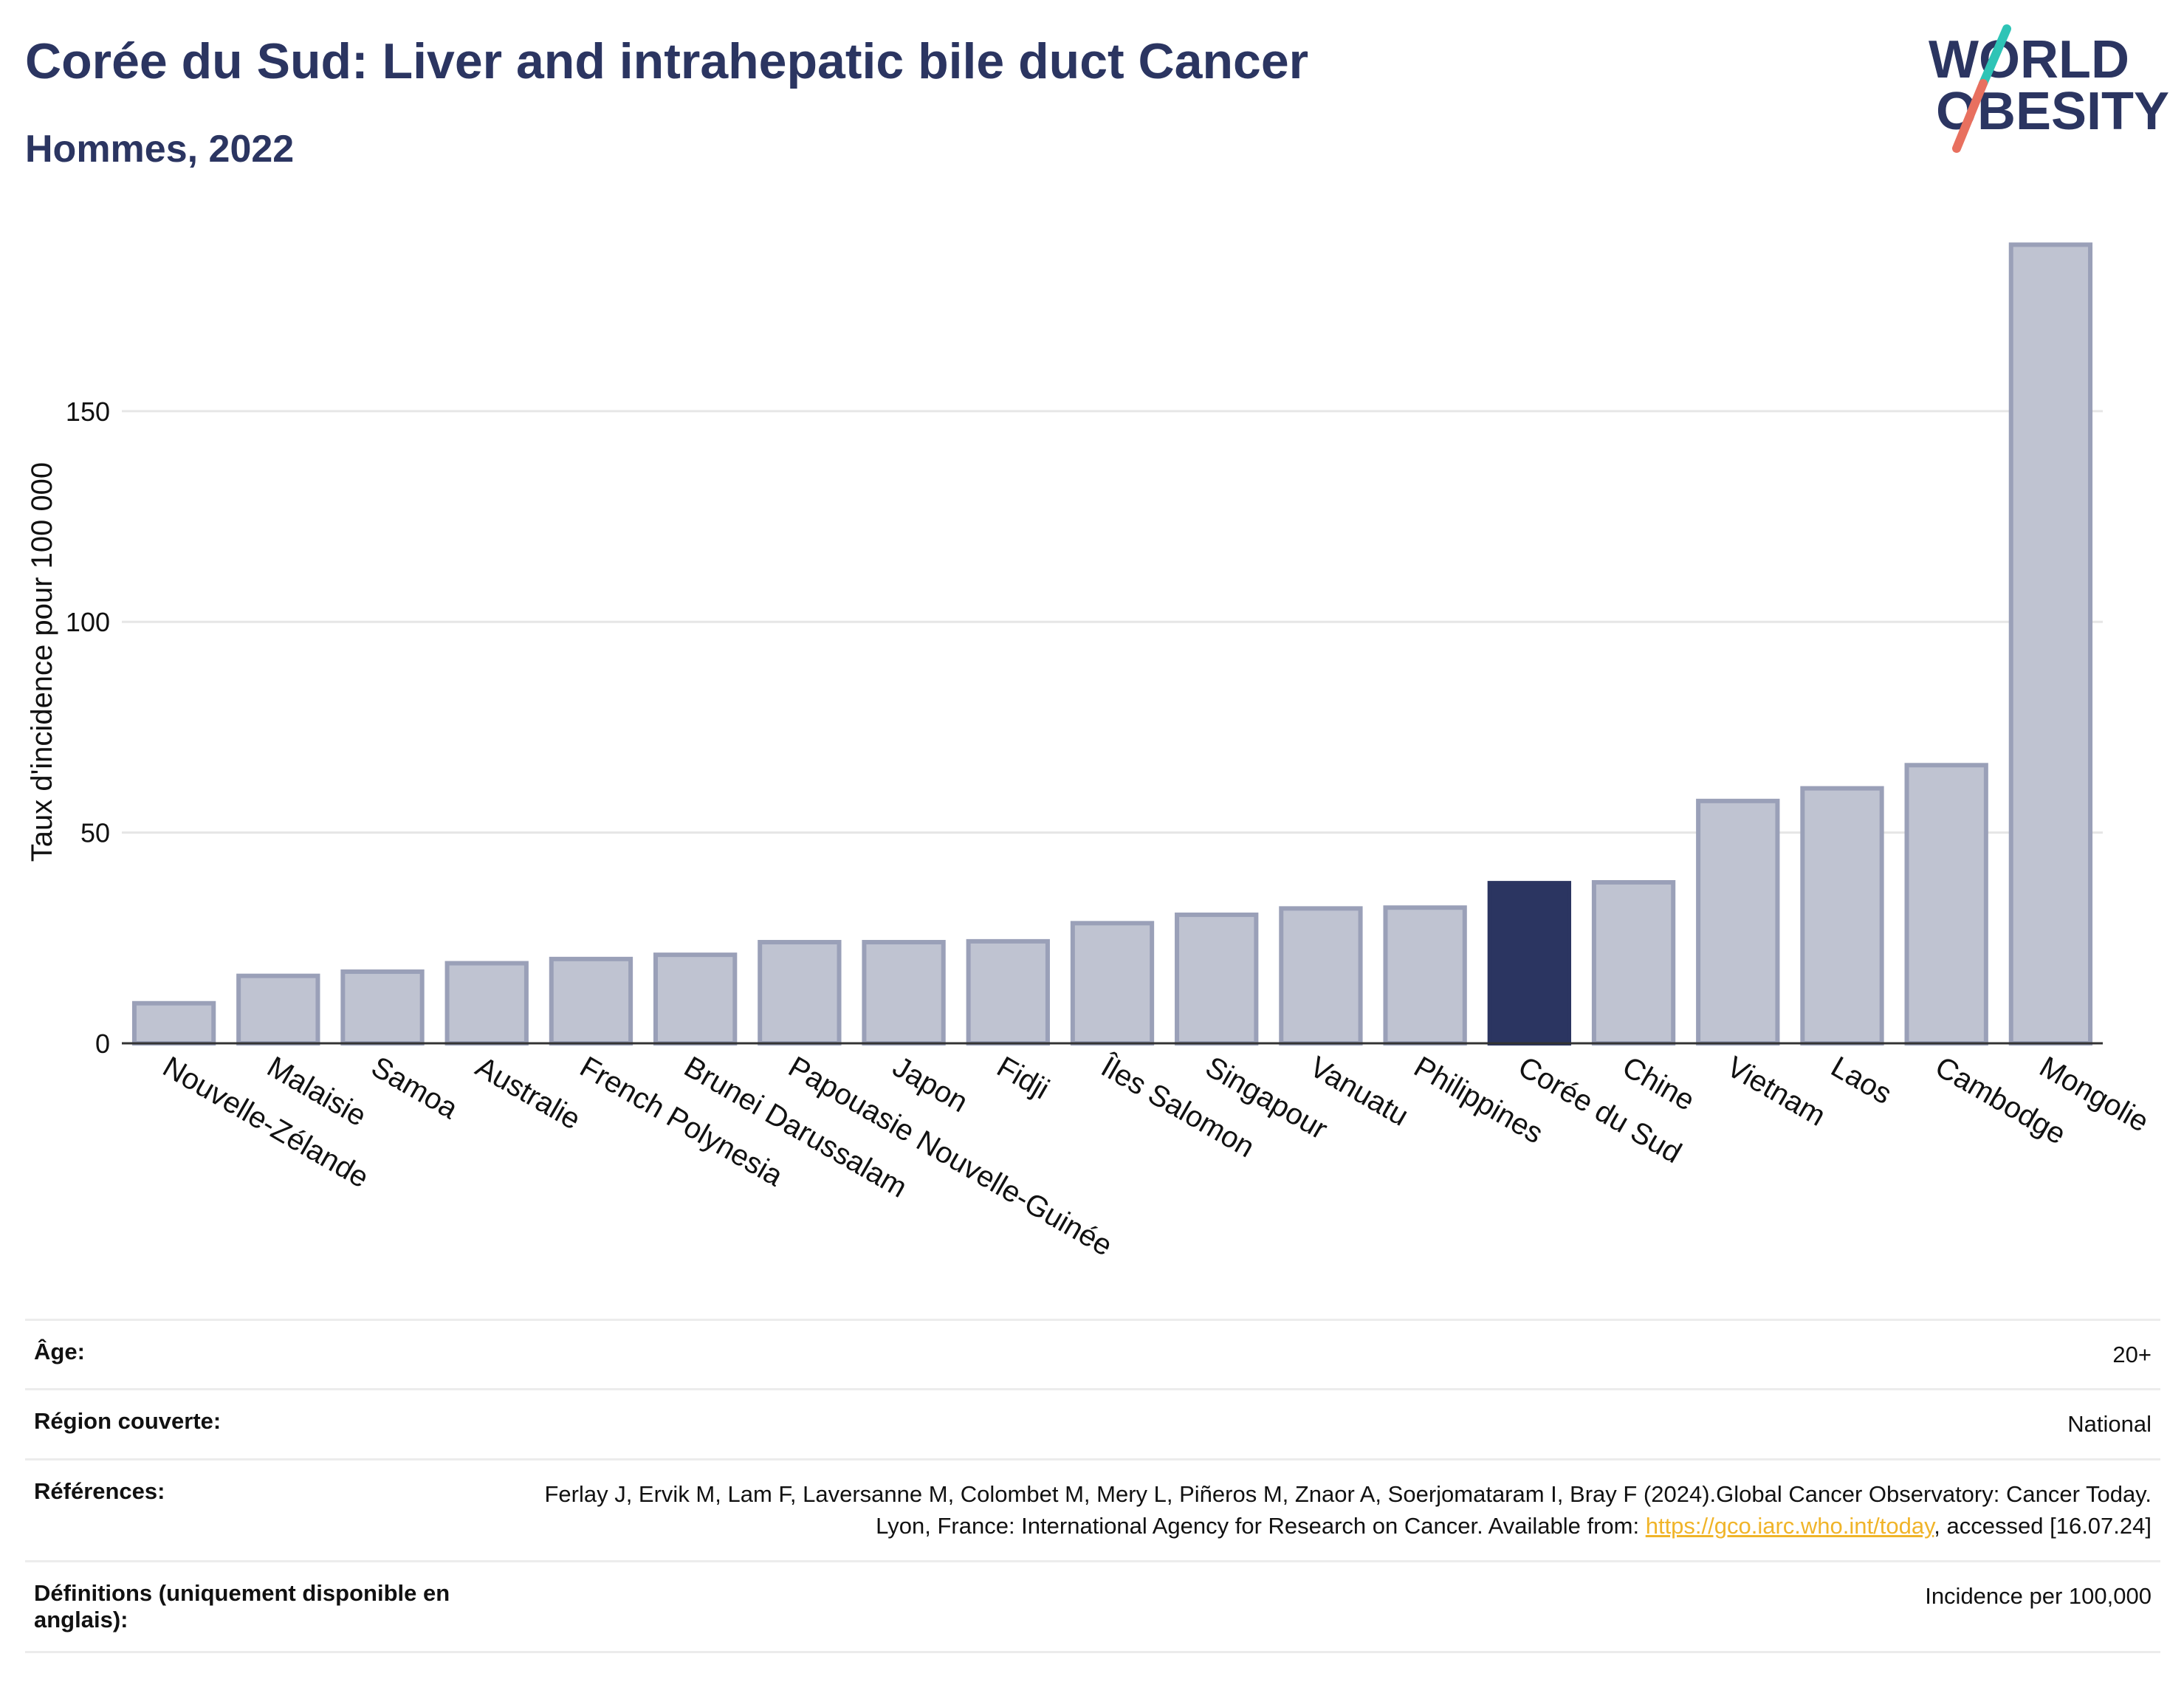 Image resolution: width=2184 pixels, height=1696 pixels. Describe the element at coordinates (95, 833) in the screenshot. I see `y-tick-label: 50` at that location.